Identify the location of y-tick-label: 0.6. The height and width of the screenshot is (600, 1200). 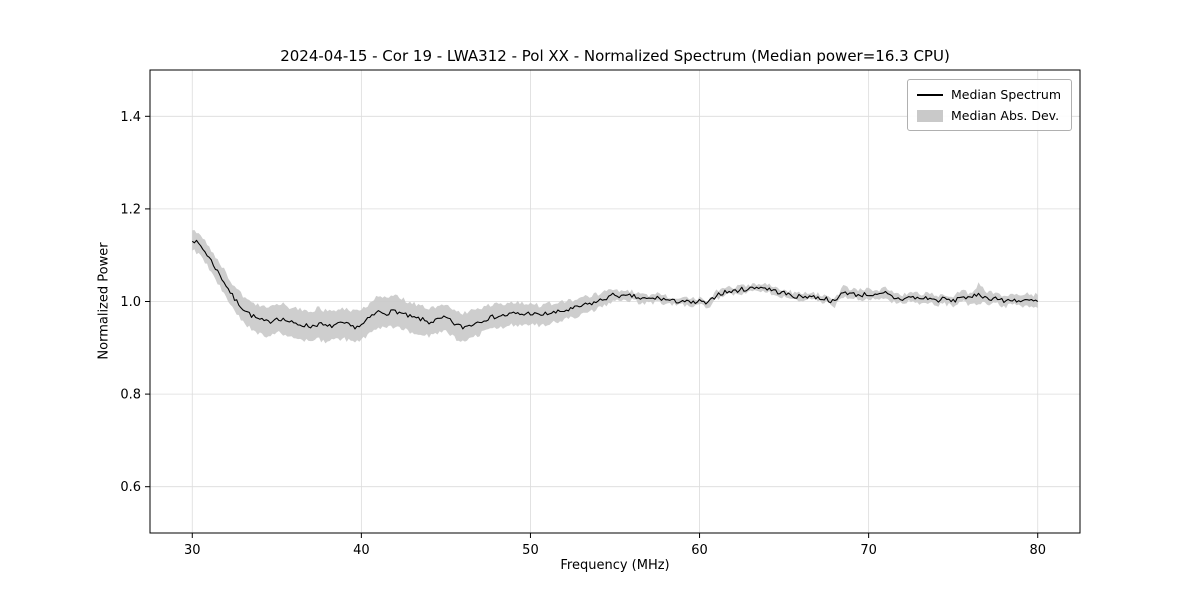
(130, 487).